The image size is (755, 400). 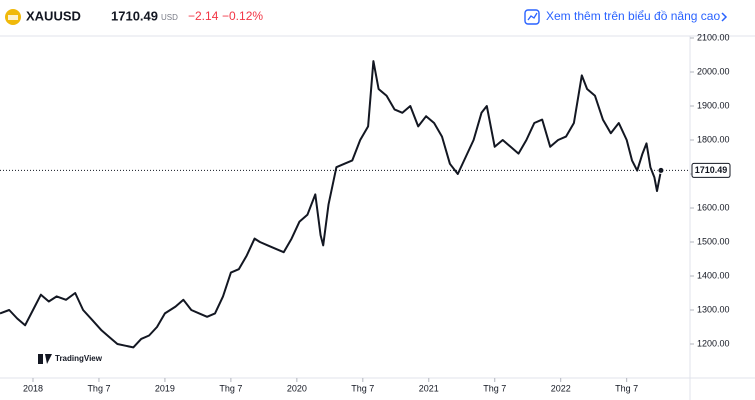 I want to click on change-pct: −0.12%, so click(x=242, y=16).